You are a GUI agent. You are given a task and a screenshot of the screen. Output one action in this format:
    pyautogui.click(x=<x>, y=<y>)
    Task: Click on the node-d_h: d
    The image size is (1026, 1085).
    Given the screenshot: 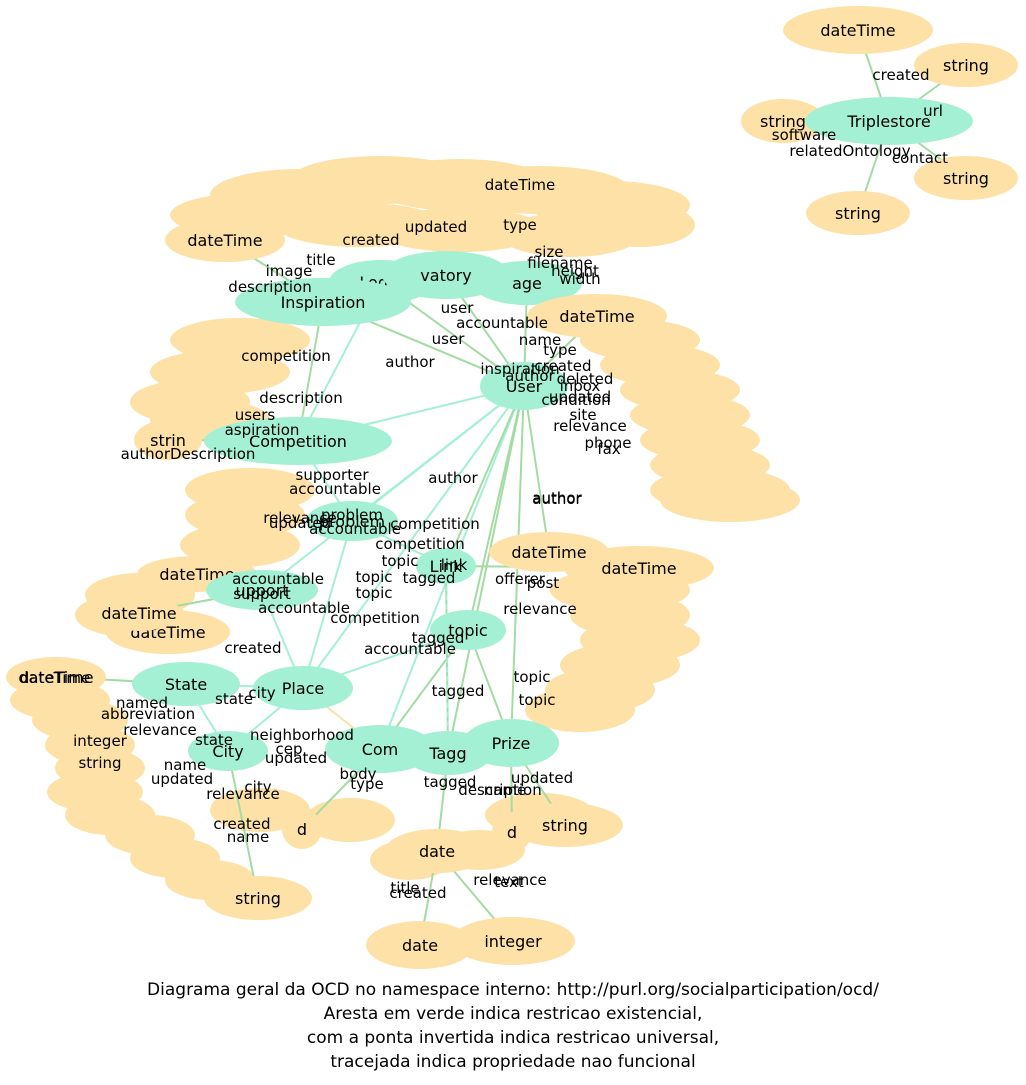 What is the action you would take?
    pyautogui.click(x=302, y=829)
    